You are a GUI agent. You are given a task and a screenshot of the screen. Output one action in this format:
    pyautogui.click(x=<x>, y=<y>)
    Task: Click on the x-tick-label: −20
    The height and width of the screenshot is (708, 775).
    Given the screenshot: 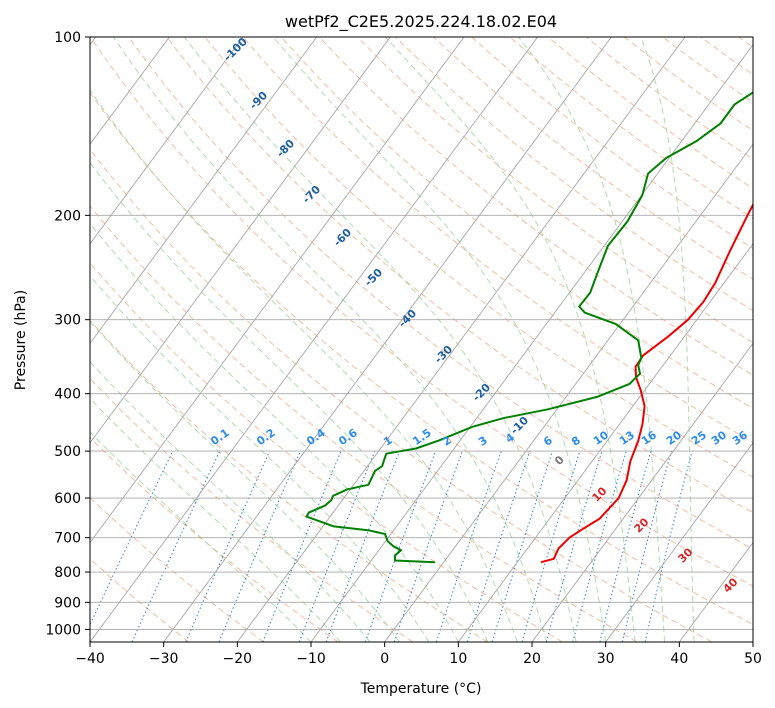 What is the action you would take?
    pyautogui.click(x=238, y=659)
    